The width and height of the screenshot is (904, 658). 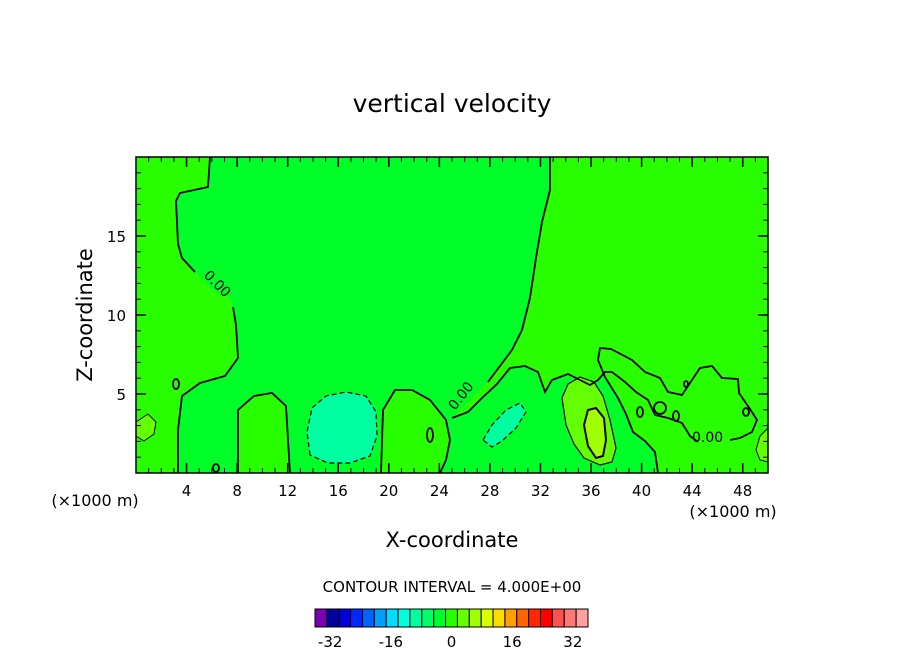 What do you see at coordinates (512, 642) in the screenshot?
I see `colorbar-tick-label: 16` at bounding box center [512, 642].